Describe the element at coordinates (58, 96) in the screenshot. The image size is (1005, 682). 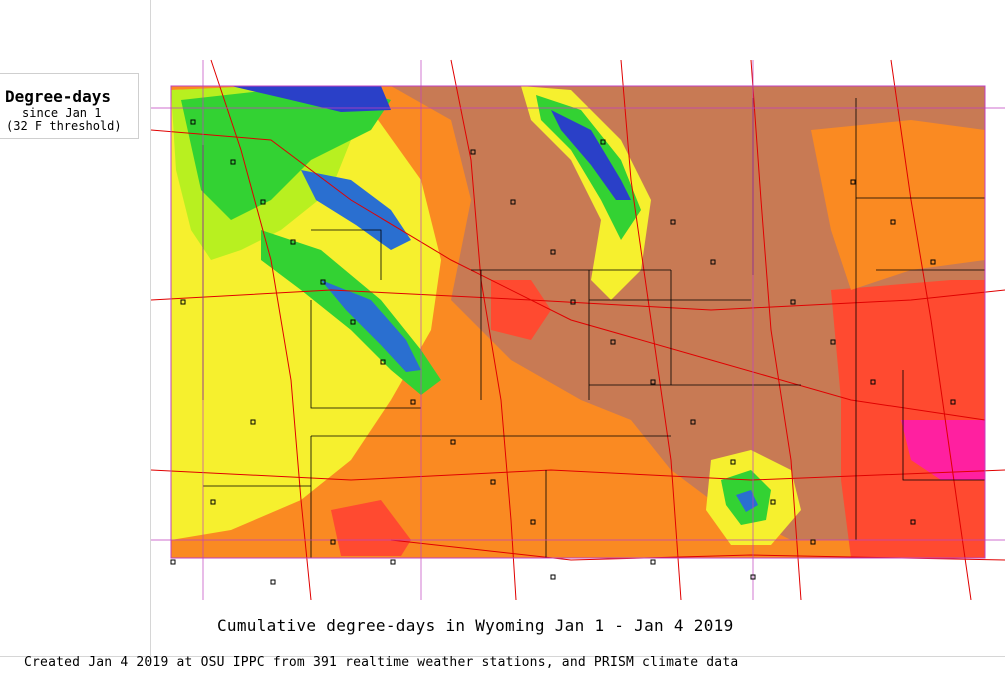
I see `legend-title: Degree-days` at that location.